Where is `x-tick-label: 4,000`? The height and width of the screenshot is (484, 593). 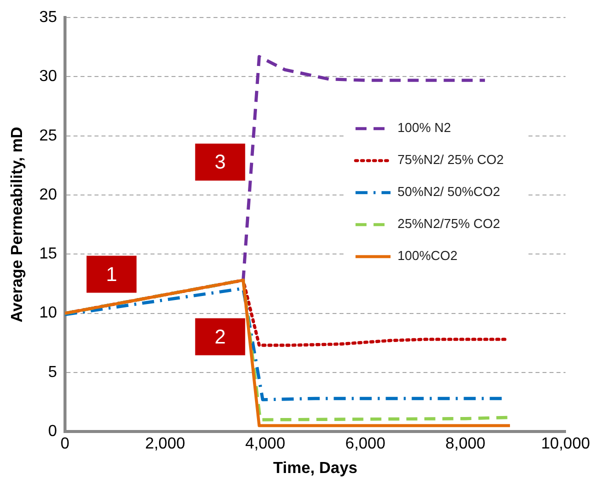 x-tick-label: 4,000 is located at coordinates (265, 444).